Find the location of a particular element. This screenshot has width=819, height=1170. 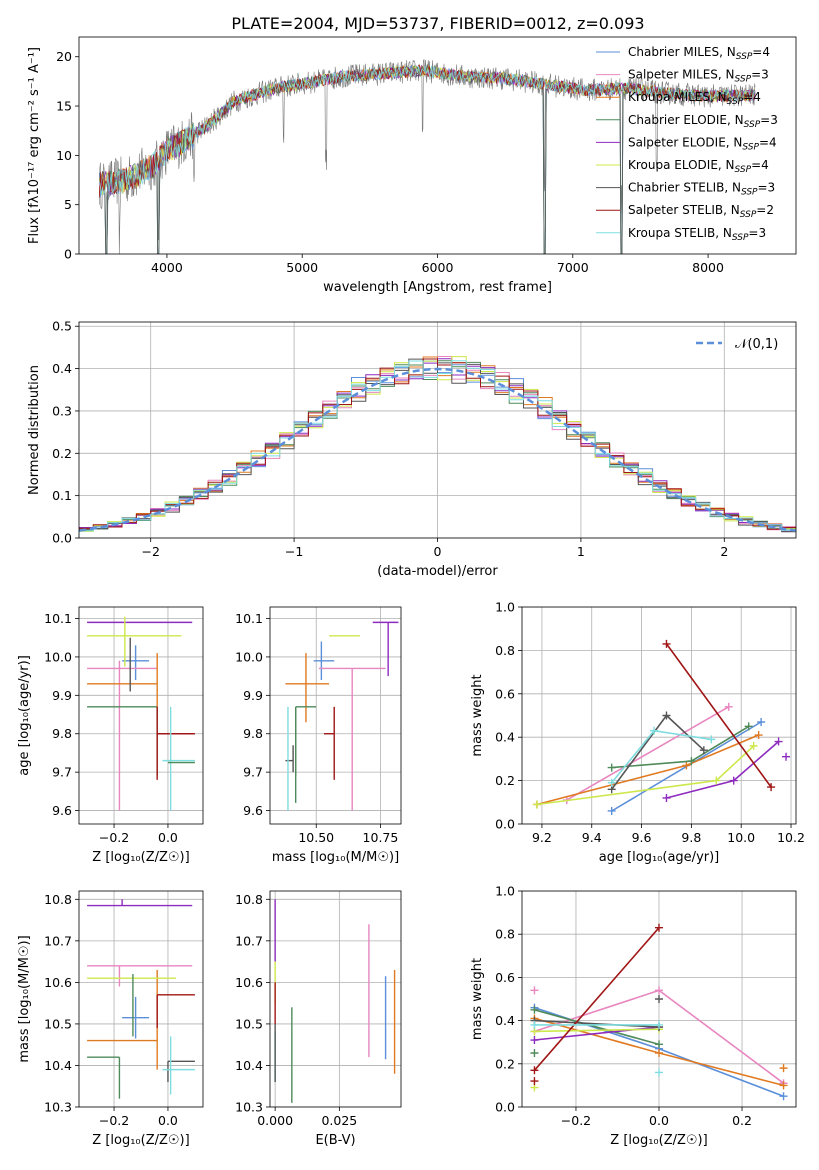

residuals-histogram-salpeter_stelib is located at coordinates (437, 448).